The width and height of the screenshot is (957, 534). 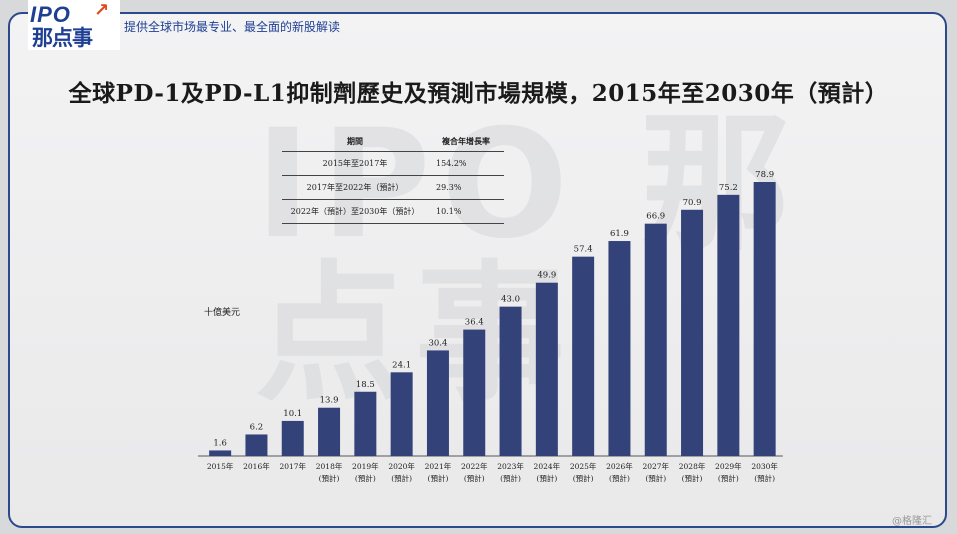 What do you see at coordinates (546, 369) in the screenshot?
I see `bar-2024年` at bounding box center [546, 369].